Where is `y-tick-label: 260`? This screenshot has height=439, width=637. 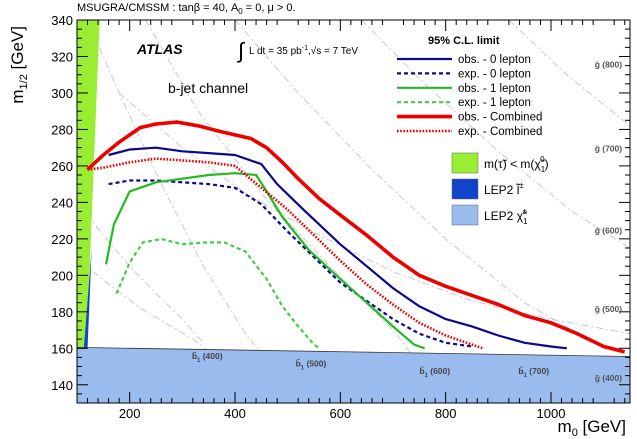
y-tick-label: 260 is located at coordinates (62, 166).